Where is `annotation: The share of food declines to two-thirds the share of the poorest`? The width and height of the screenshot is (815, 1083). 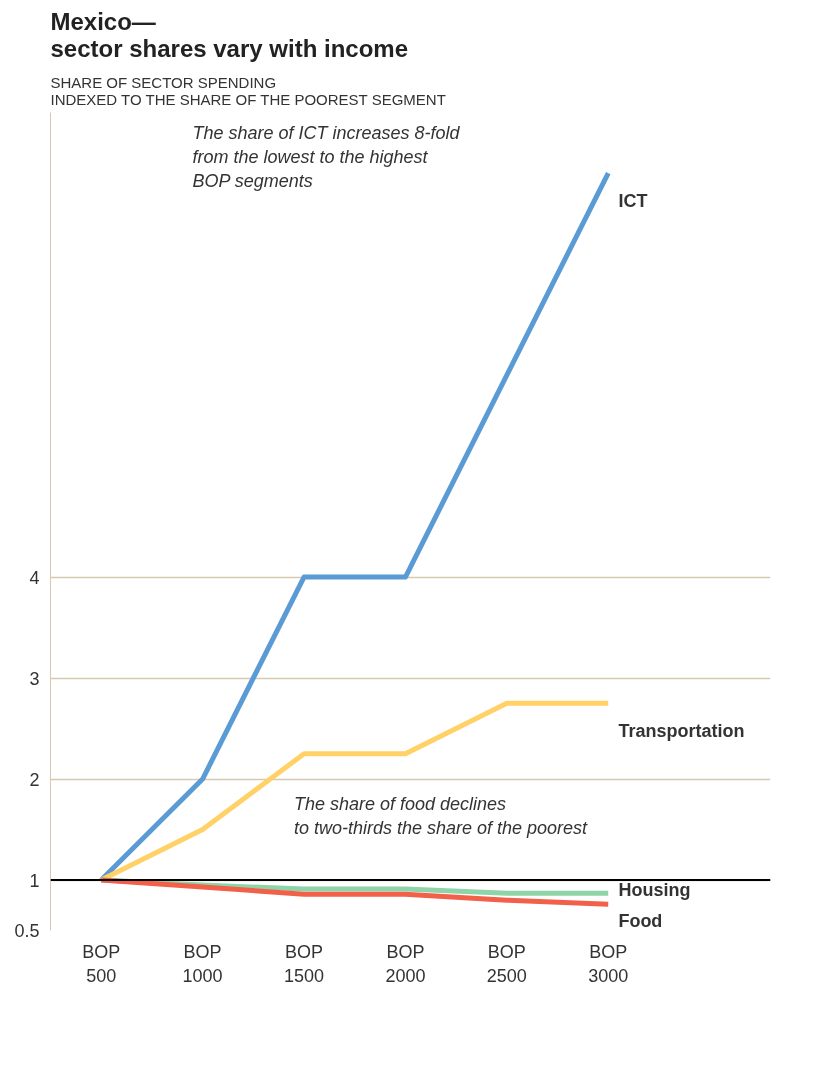
annotation: The share of food declines to two-thirds the share of the poorest is located at coordinates (441, 816).